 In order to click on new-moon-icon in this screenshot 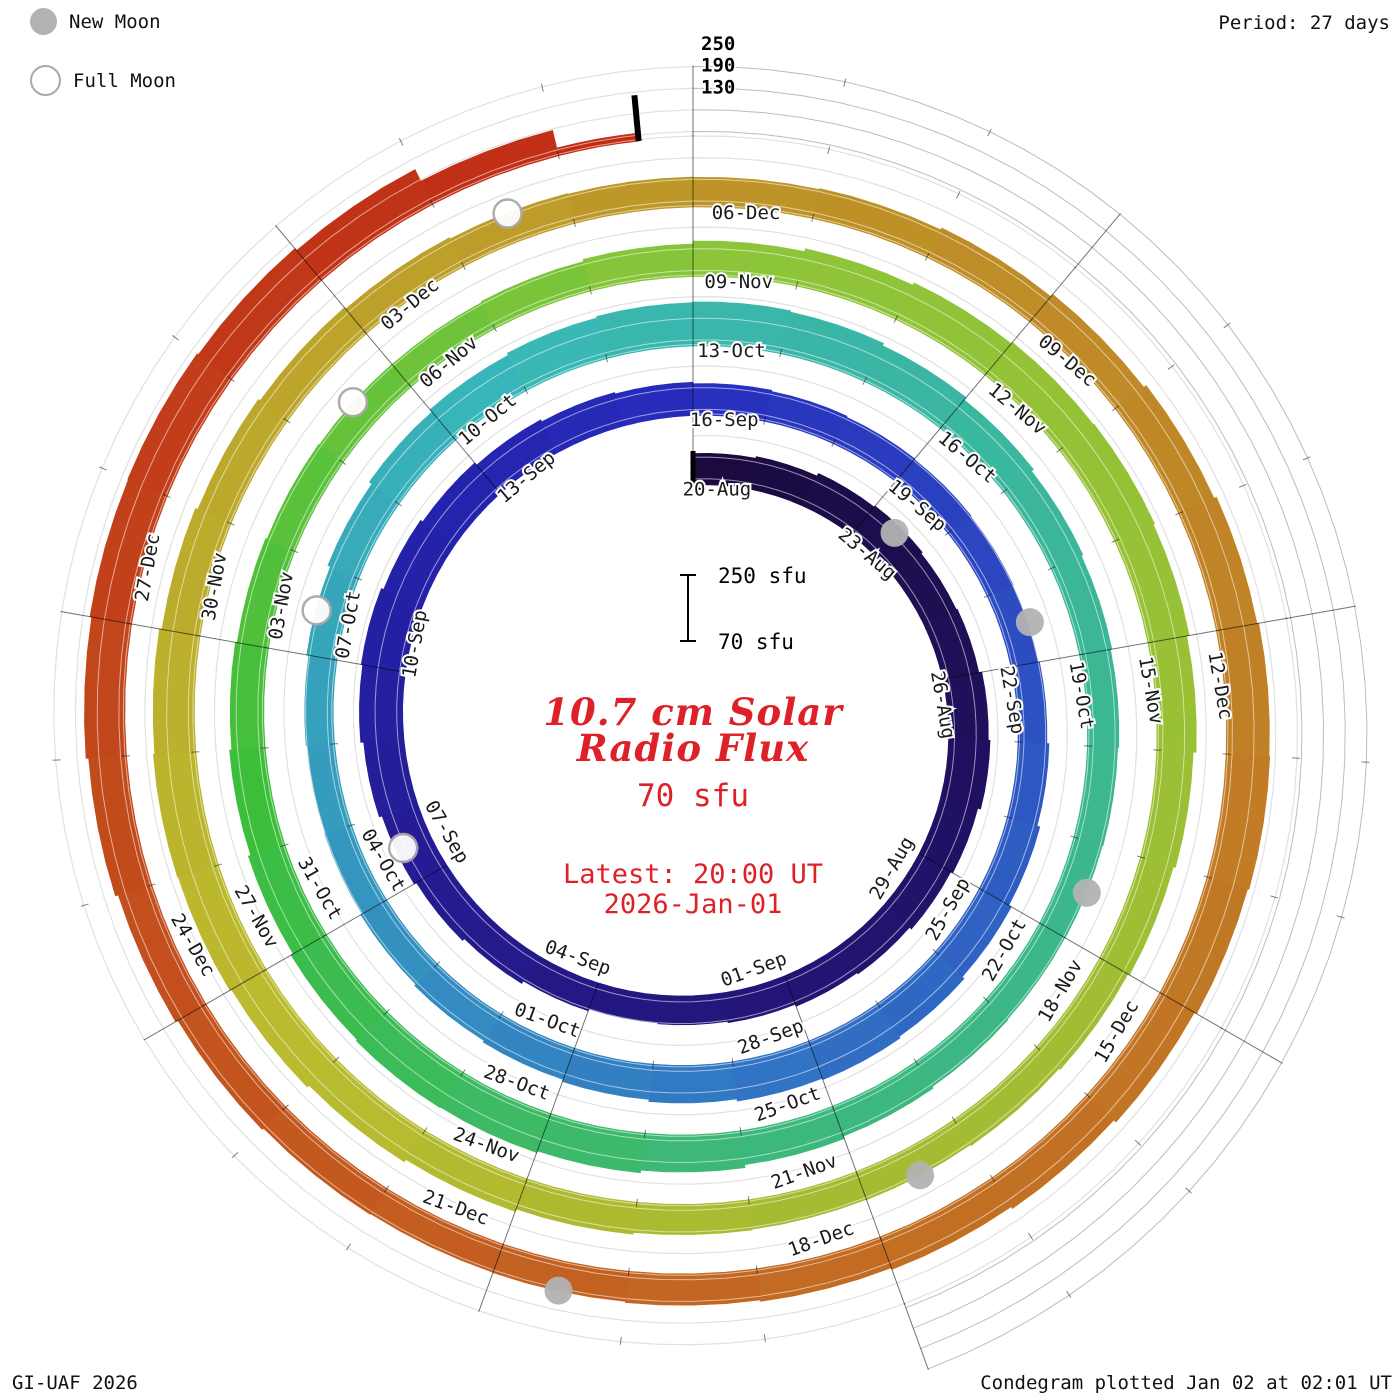, I will do `click(43, 21)`.